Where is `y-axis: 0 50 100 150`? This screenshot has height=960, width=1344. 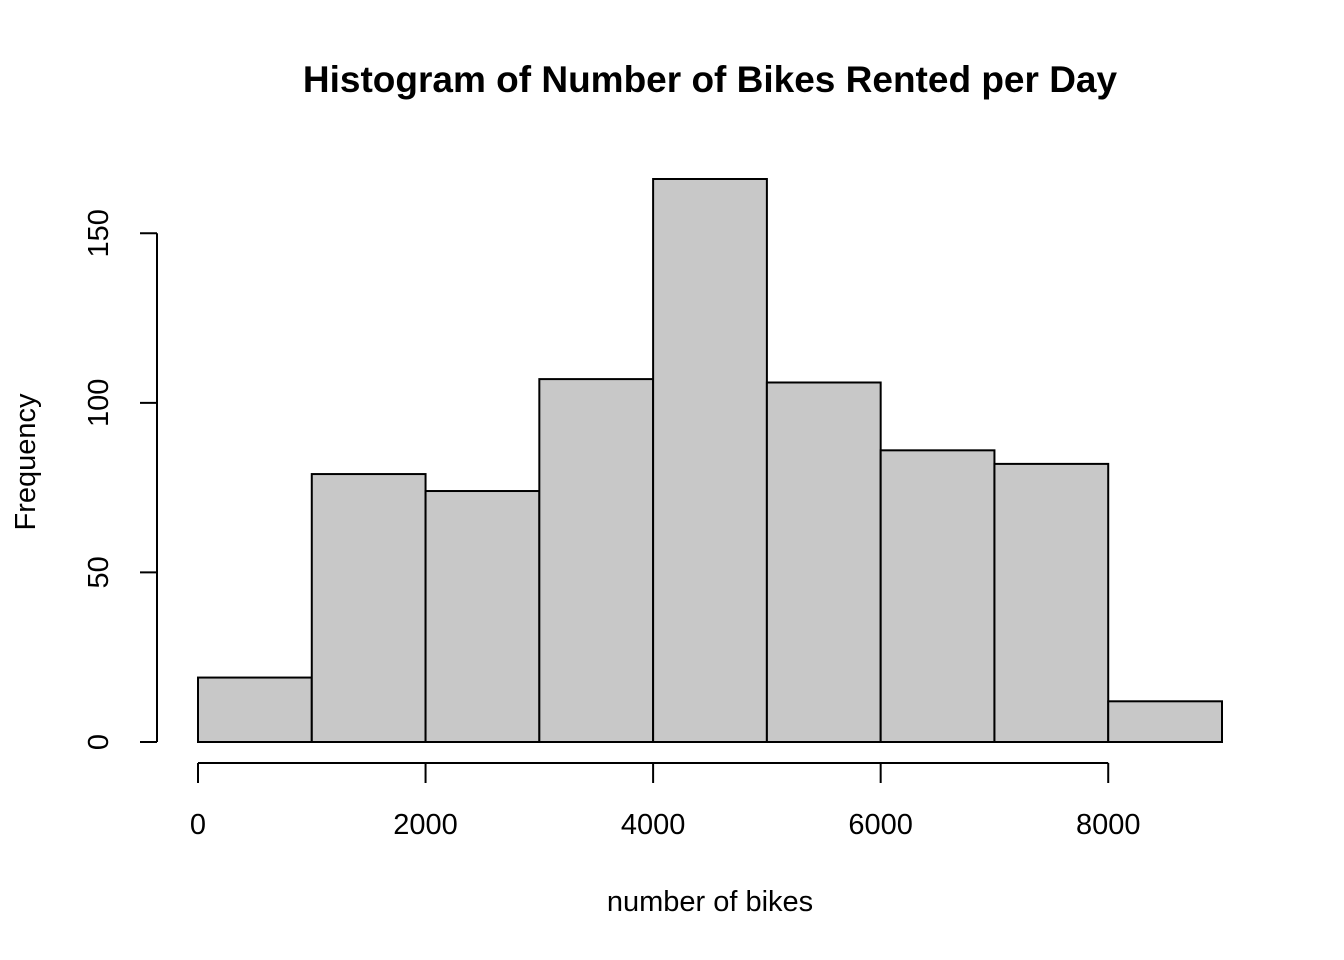 y-axis: 0 50 100 150 is located at coordinates (120, 479).